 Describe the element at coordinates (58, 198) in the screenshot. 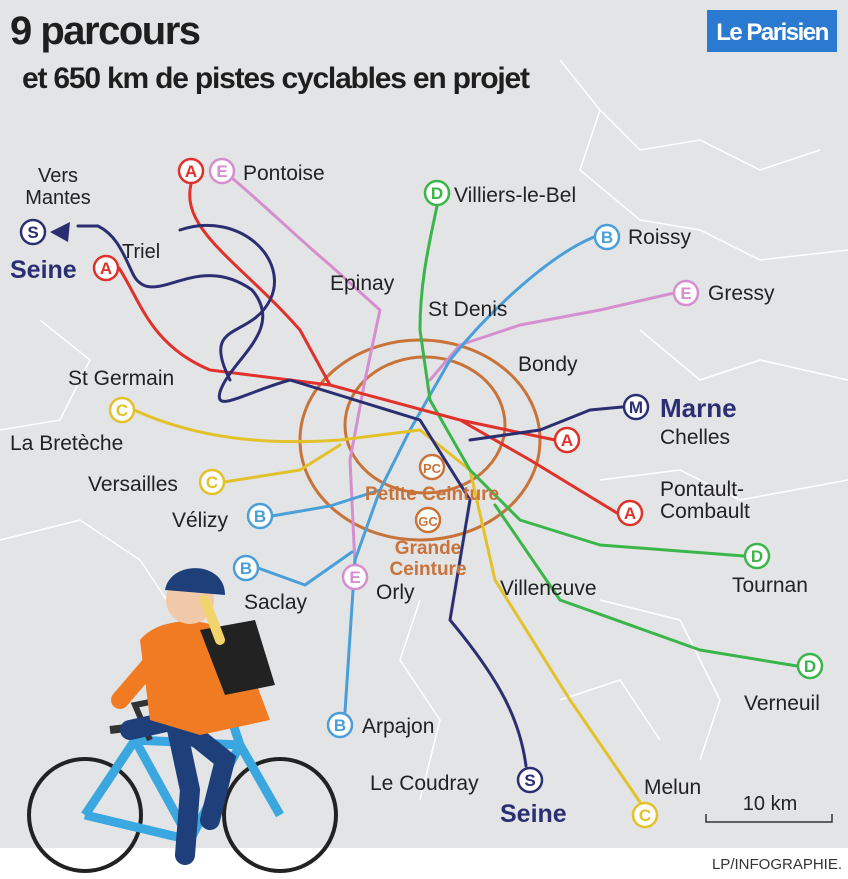

I see `place-label: Mantes` at that location.